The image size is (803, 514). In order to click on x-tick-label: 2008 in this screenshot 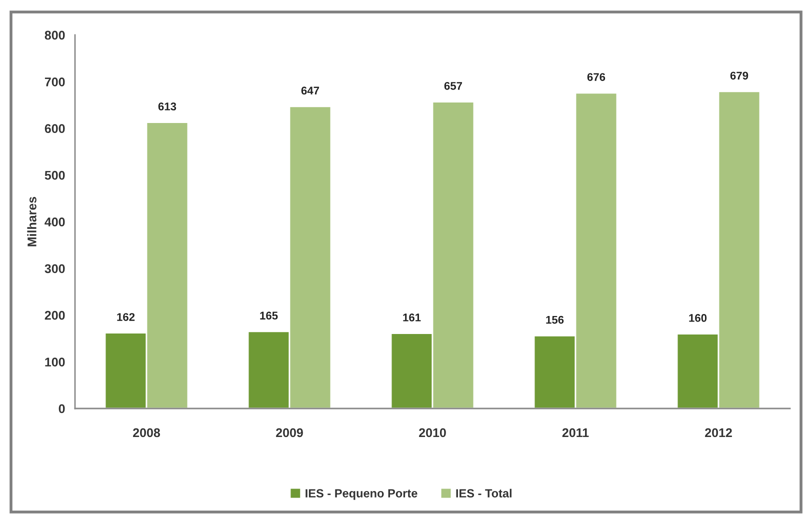, I will do `click(146, 433)`.